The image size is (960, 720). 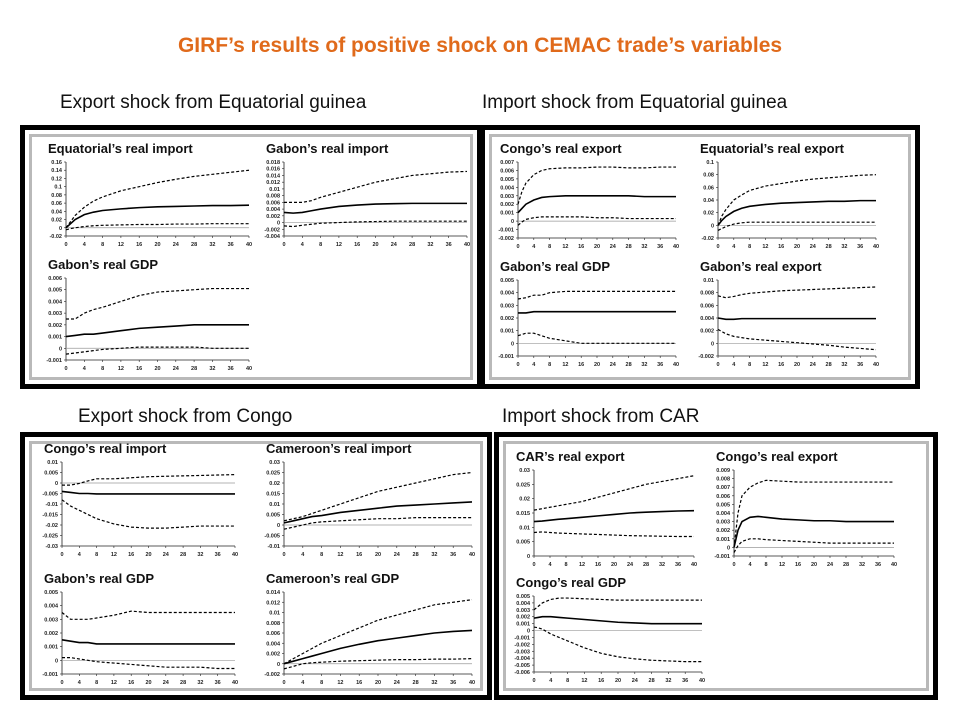 What do you see at coordinates (273, 163) in the screenshot?
I see `y-tick-label: 0.018` at bounding box center [273, 163].